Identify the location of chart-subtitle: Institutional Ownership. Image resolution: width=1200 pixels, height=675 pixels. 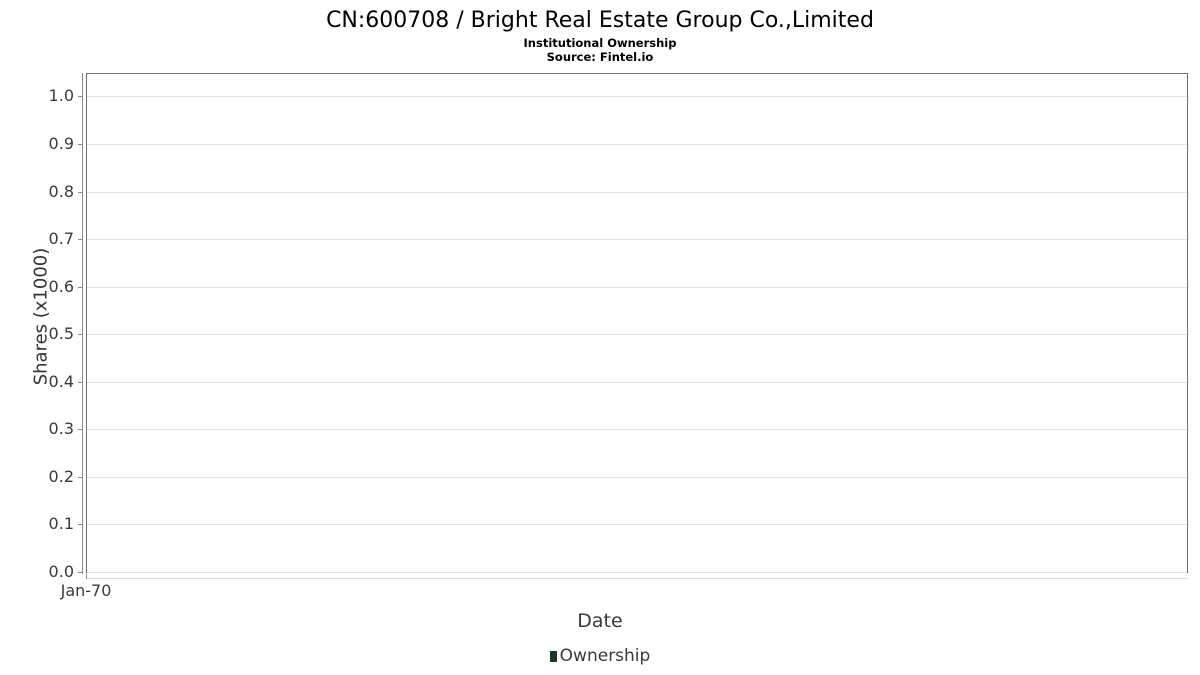
(600, 43).